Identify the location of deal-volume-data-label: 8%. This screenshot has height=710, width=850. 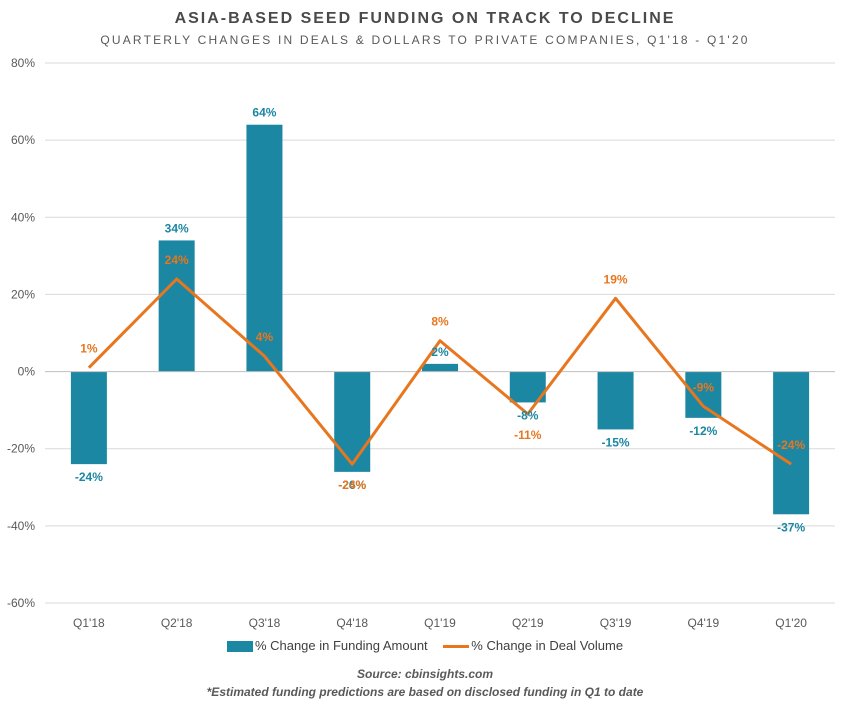
(440, 322).